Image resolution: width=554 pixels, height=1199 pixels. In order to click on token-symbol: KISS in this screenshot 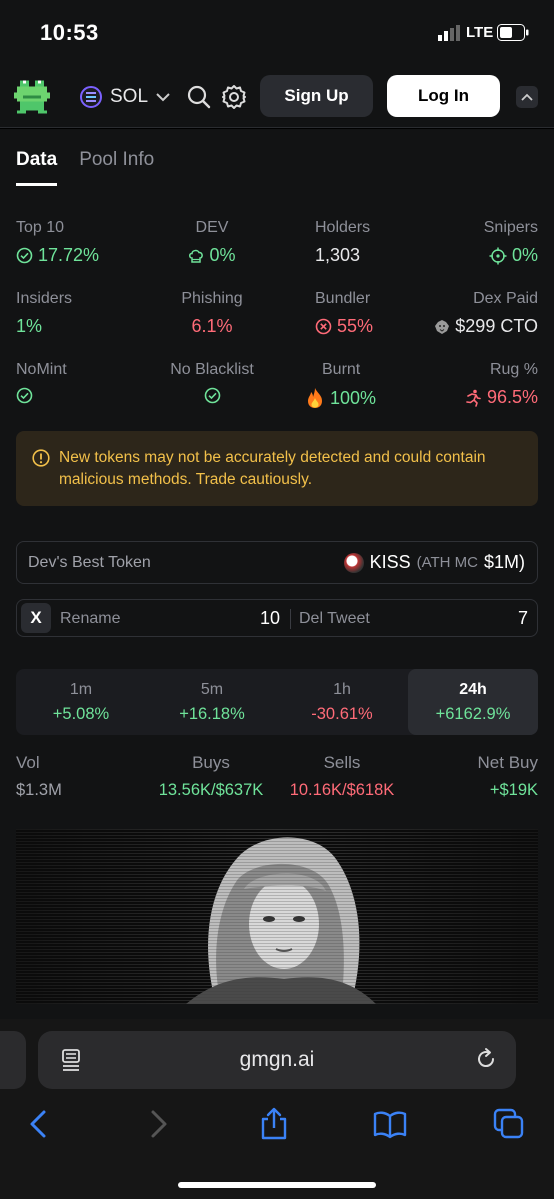, I will do `click(390, 562)`.